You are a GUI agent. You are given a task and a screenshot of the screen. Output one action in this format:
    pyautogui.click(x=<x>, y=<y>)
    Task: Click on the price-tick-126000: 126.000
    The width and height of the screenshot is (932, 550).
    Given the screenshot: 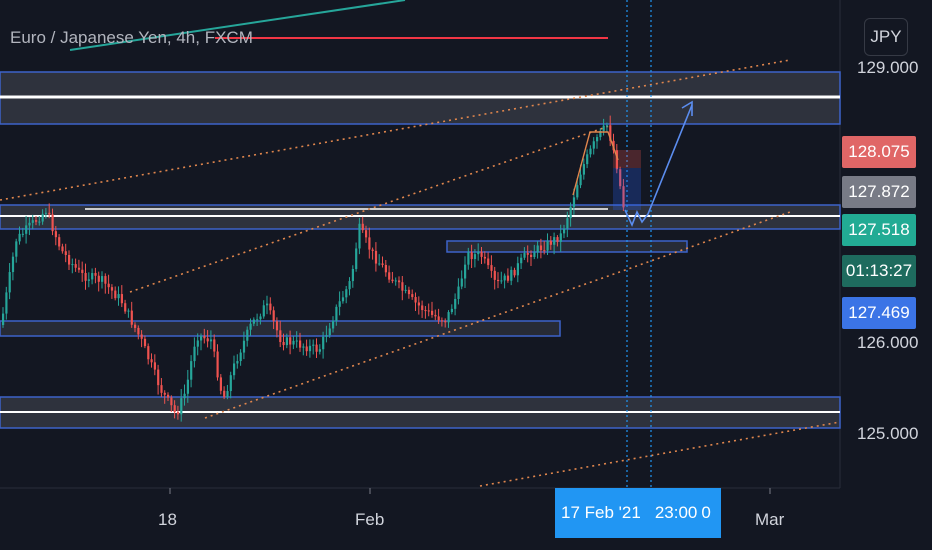 What is the action you would take?
    pyautogui.click(x=888, y=342)
    